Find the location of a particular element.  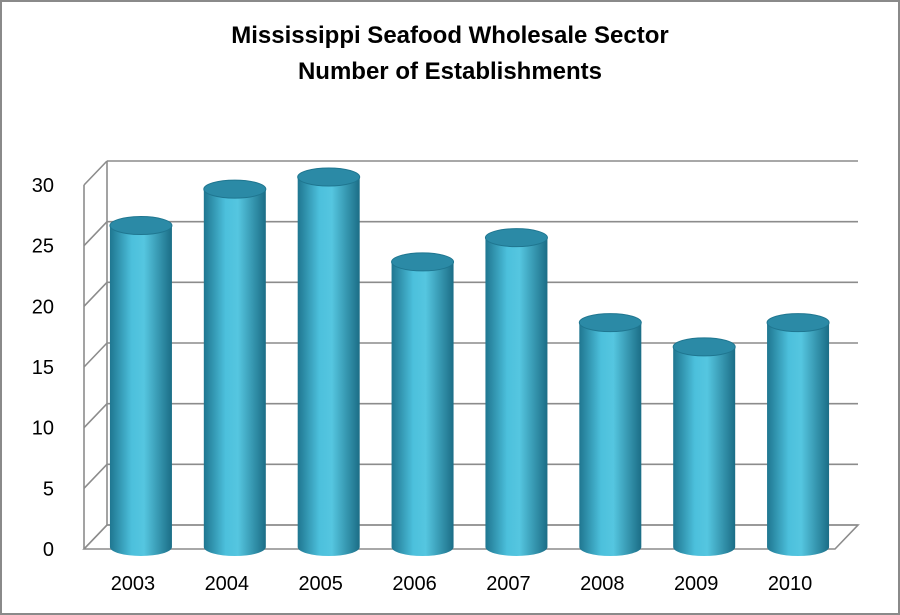

y-axis-tick-labels: 0 5 10 15 20 25 30 is located at coordinates (43, 368).